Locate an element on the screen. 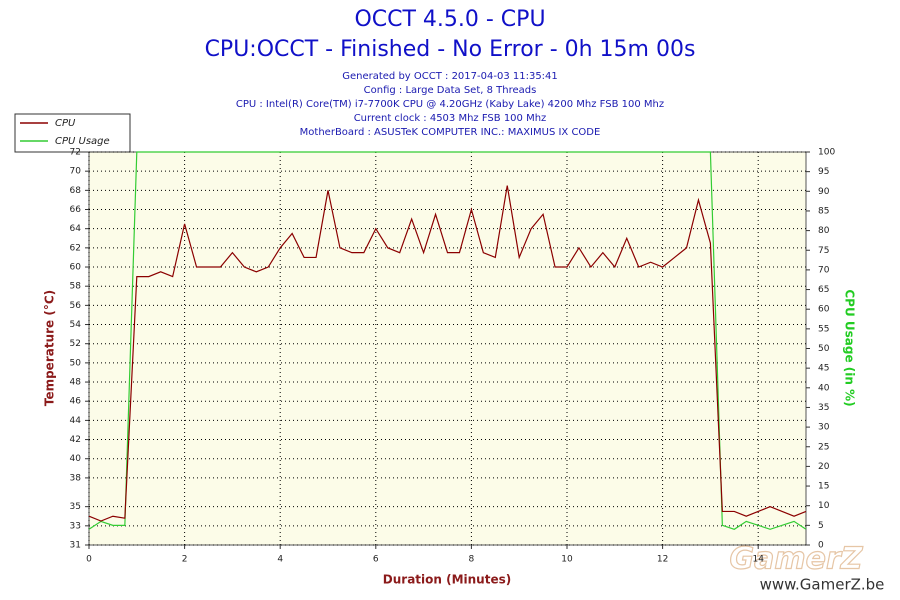 The height and width of the screenshot is (600, 900). y2-tick-label: 90 is located at coordinates (824, 192).